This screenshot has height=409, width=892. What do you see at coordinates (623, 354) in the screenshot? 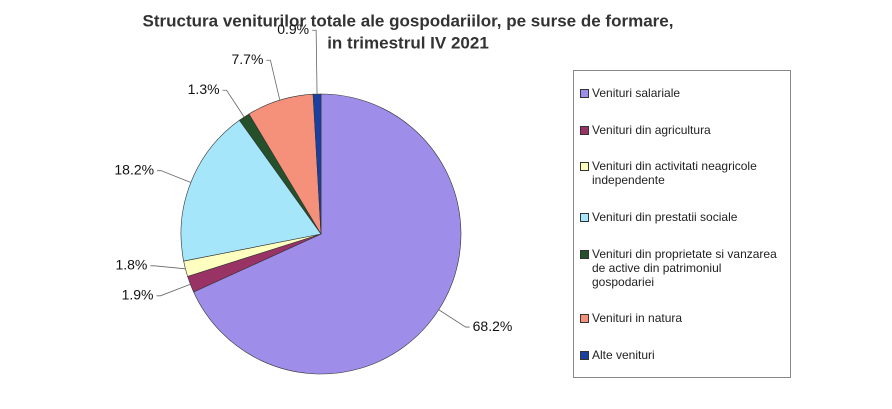
I see `legend-label: Alte venituri` at bounding box center [623, 354].